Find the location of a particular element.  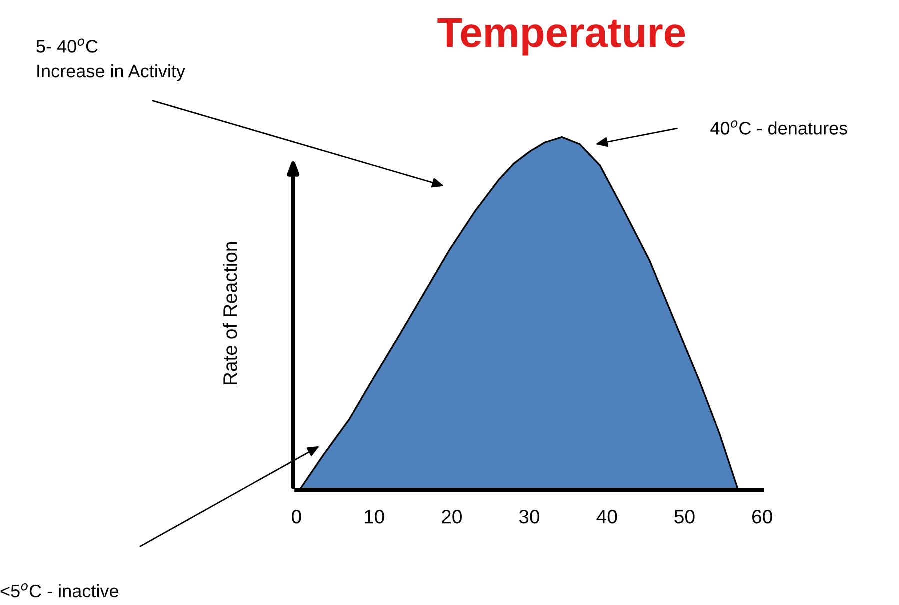

x-tick-label: 0 is located at coordinates (297, 517).